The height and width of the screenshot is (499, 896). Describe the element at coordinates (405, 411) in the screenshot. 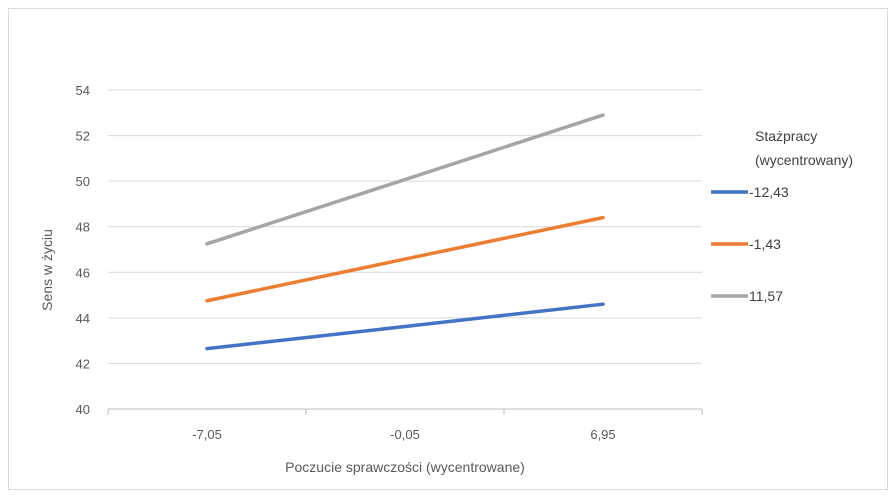

I see `x-axis` at that location.